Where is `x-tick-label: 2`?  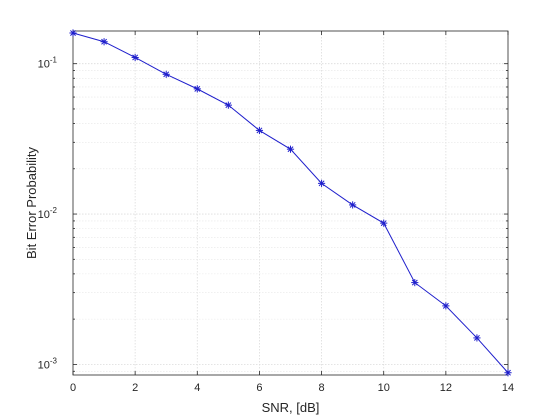
x-tick-label: 2 is located at coordinates (135, 388).